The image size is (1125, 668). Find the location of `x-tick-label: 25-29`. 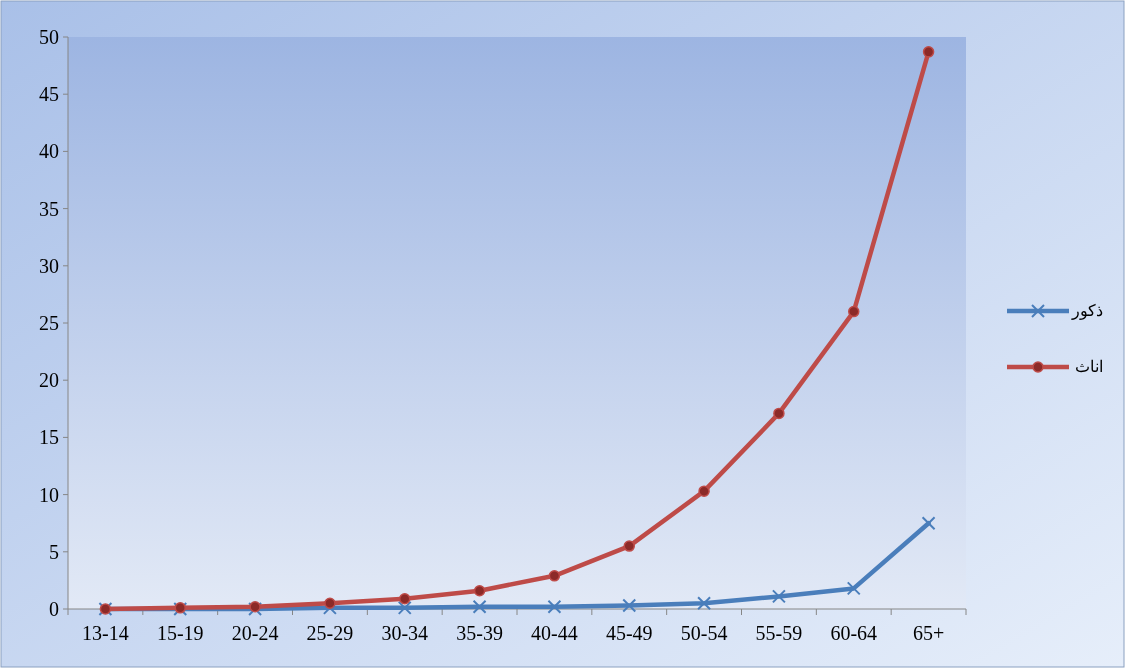

x-tick-label: 25-29 is located at coordinates (330, 633).